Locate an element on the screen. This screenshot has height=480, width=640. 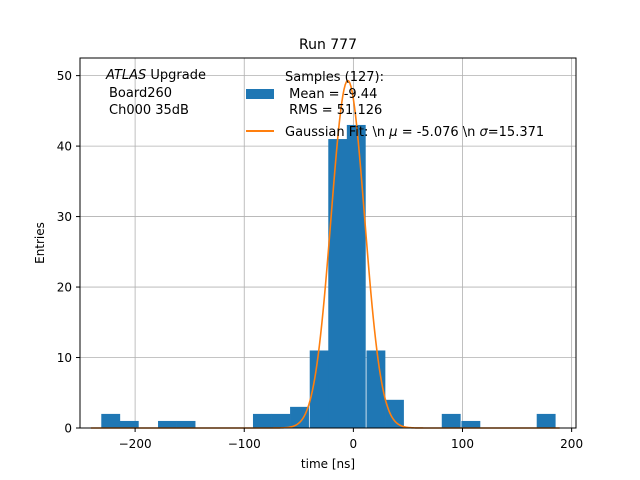
annotation-atlas-italic: ATLAS is located at coordinates (125, 75).